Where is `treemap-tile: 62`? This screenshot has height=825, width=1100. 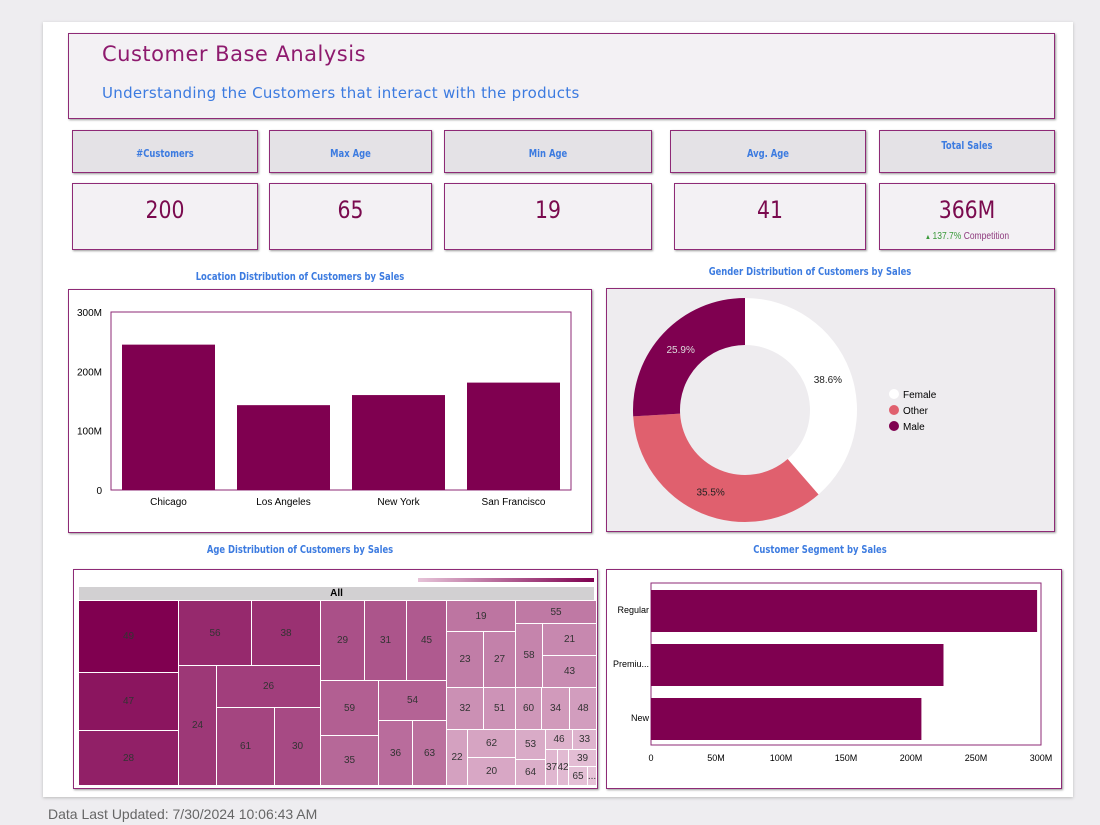 treemap-tile: 62 is located at coordinates (491, 743).